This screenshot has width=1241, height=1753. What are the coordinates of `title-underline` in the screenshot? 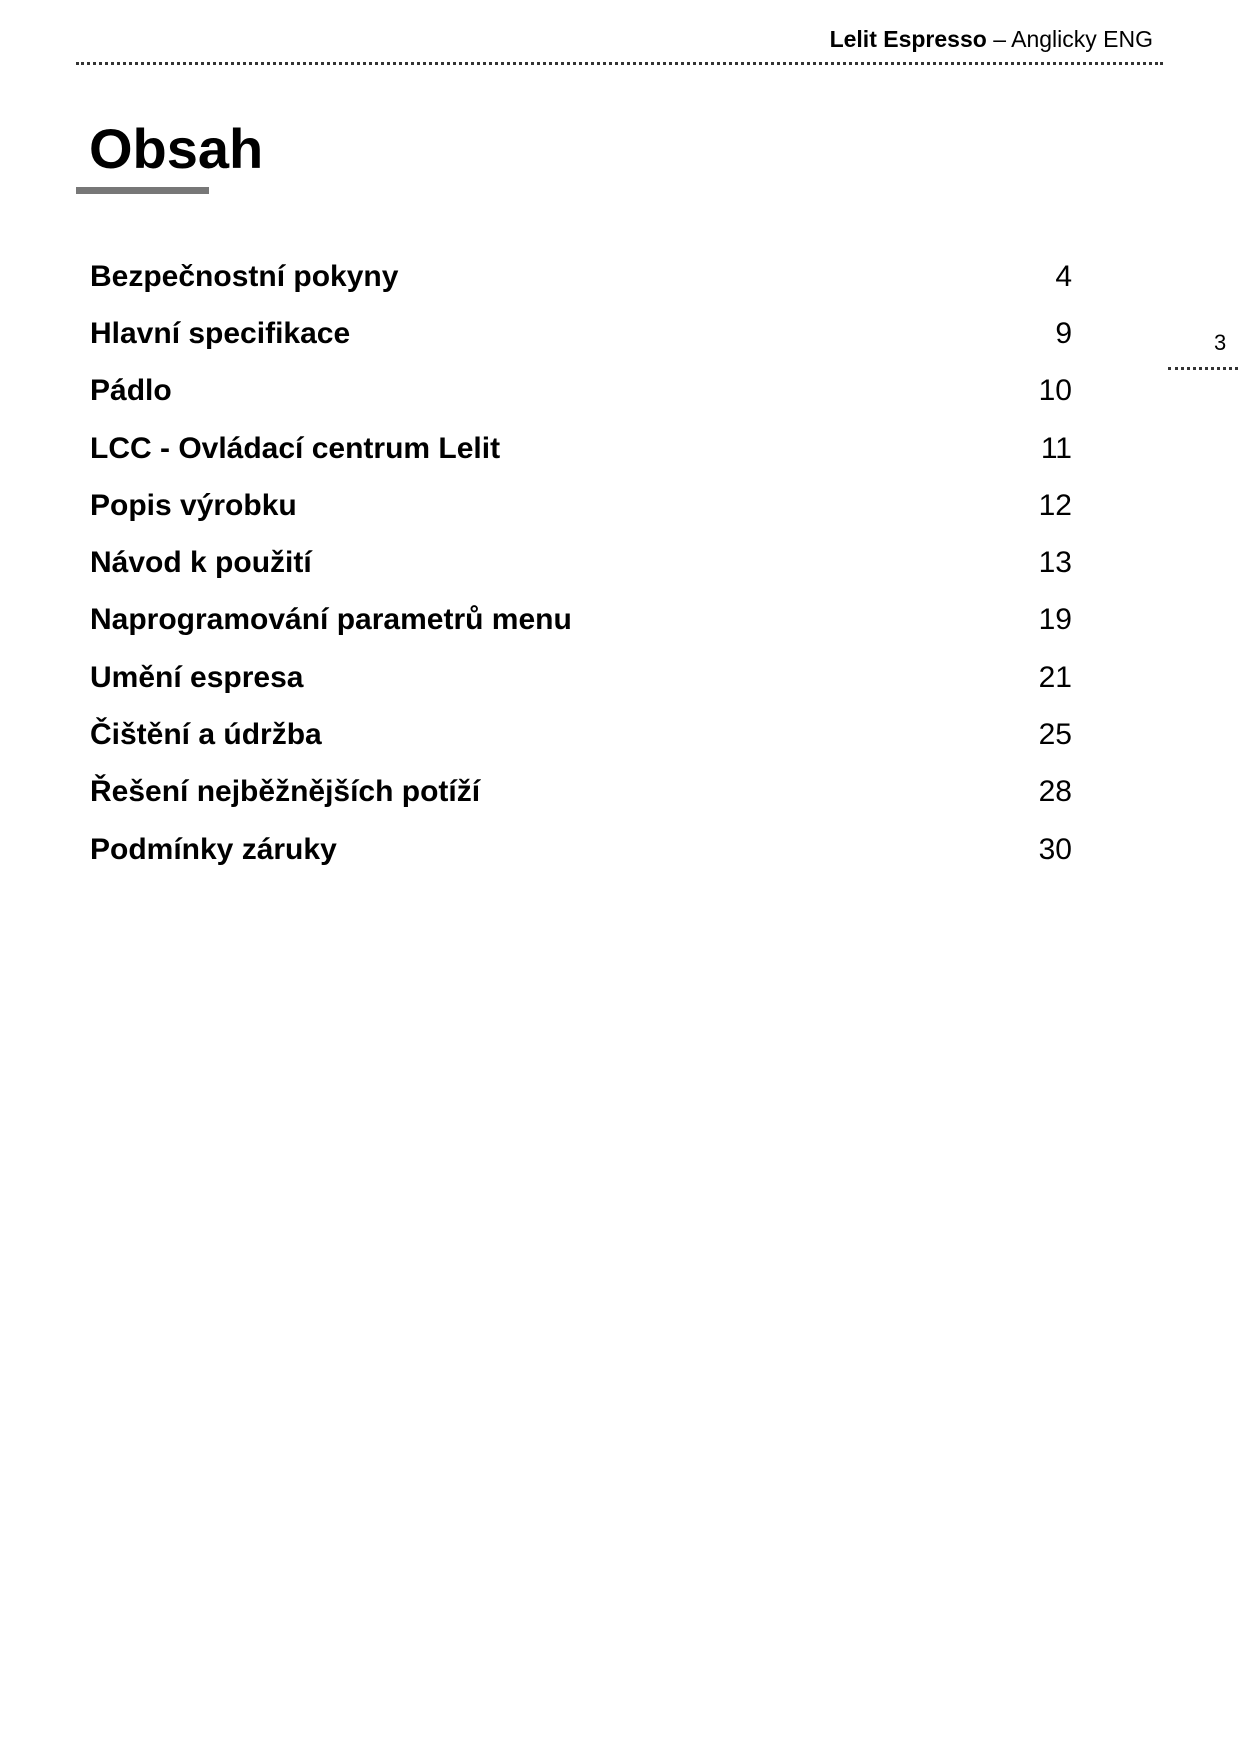 It's located at (142, 190).